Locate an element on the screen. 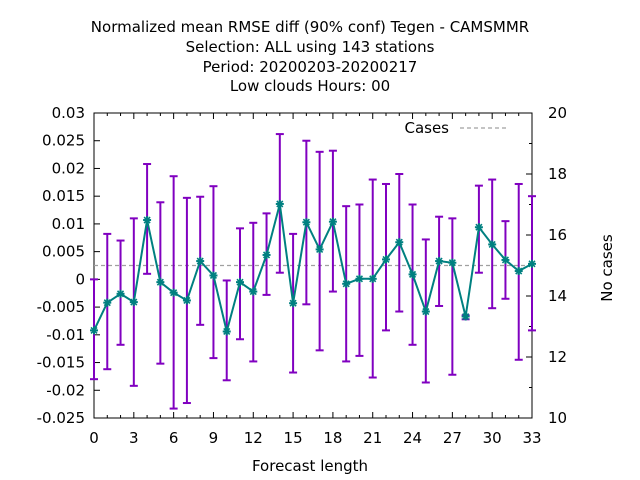 The height and width of the screenshot is (480, 640). y-tick-label: 0.01 is located at coordinates (68, 224).